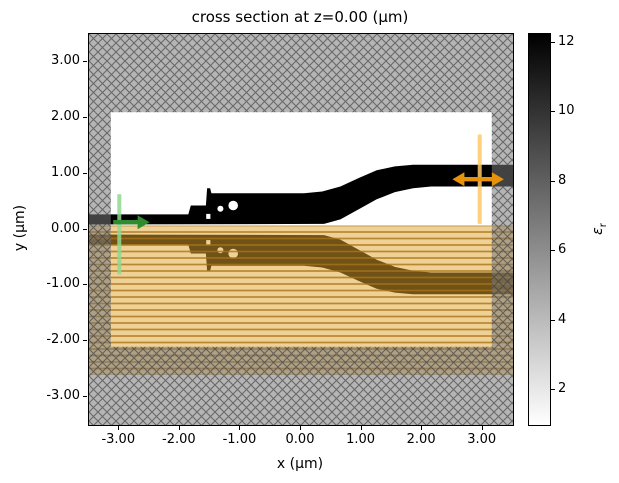  Describe the element at coordinates (63, 284) in the screenshot. I see `y-tick-label: -1.00` at that location.